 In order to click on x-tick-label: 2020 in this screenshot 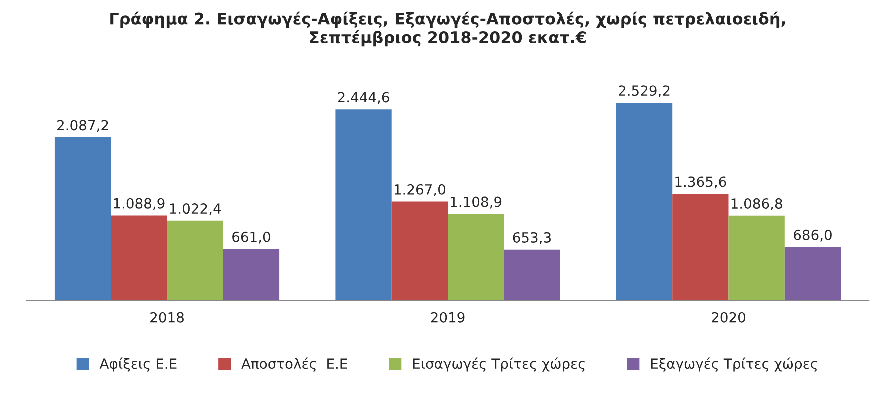, I will do `click(729, 317)`.